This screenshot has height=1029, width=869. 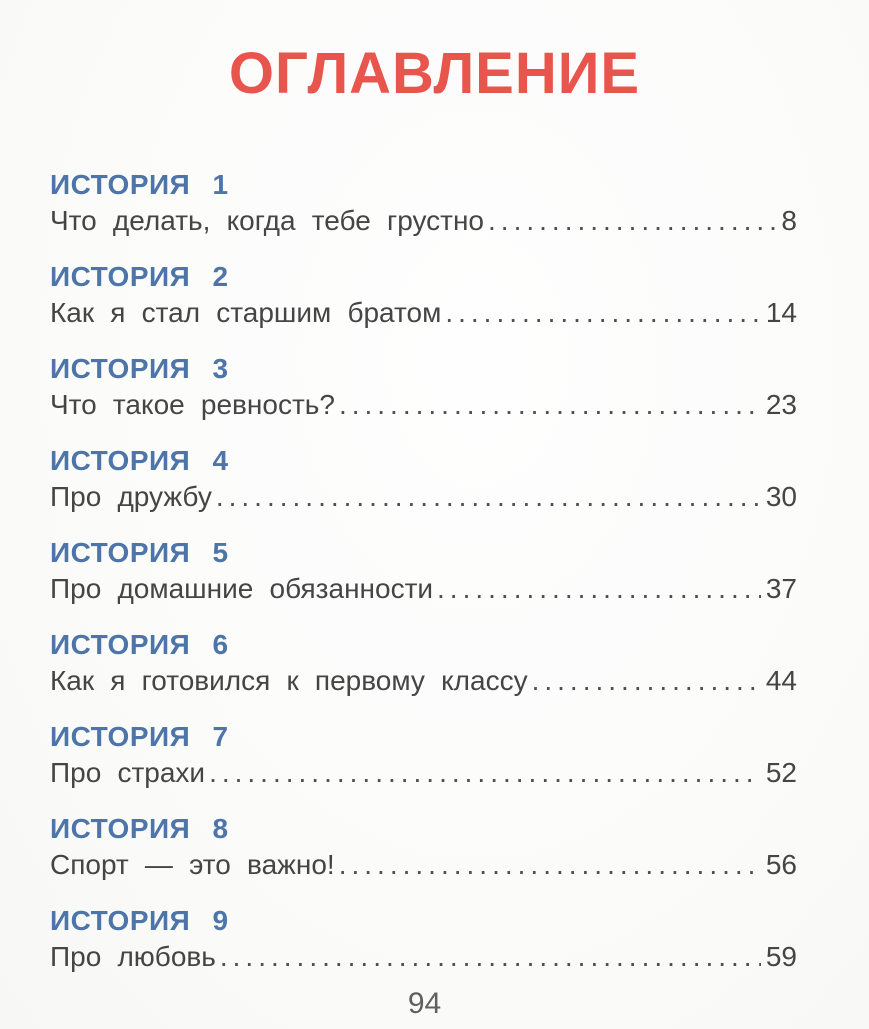 I want to click on entry-heading: ИСТОРИЯ 3, so click(x=139, y=368).